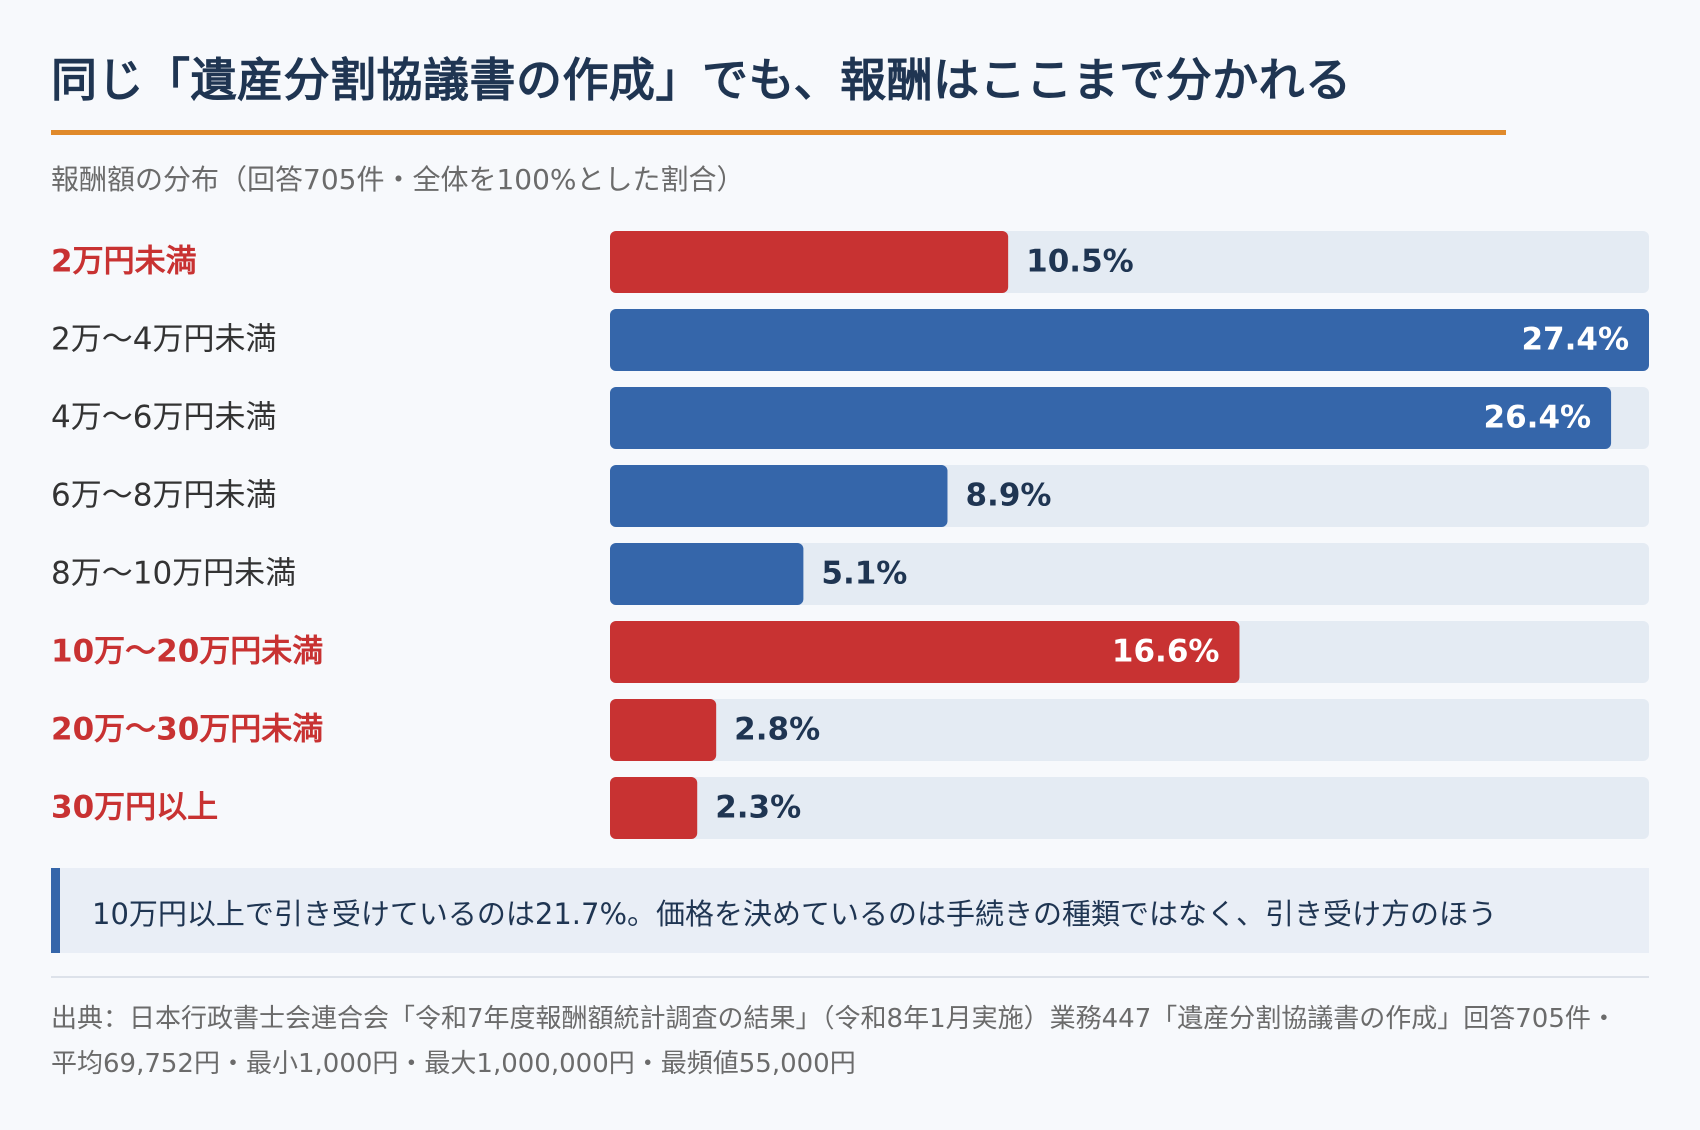  Describe the element at coordinates (163, 496) in the screenshot. I see `category-label: 6万～8万円未満` at that location.